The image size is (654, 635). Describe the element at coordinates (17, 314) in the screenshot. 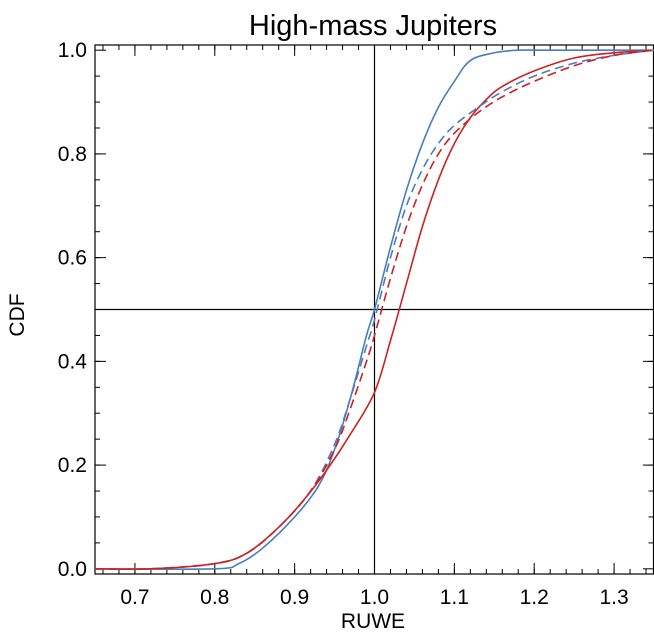

I see `y-axis-label: CDF` at that location.